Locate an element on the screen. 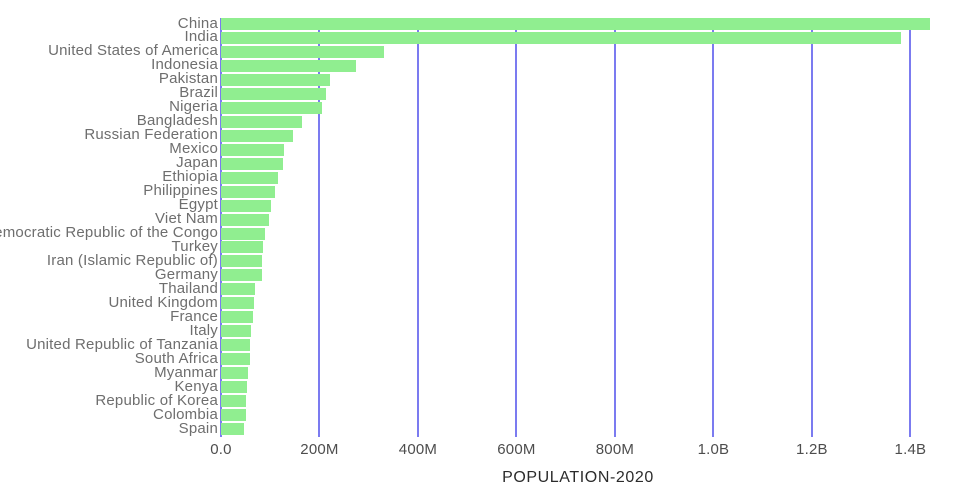 Image resolution: width=960 pixels, height=500 pixels. category-label: Brazil is located at coordinates (198, 93).